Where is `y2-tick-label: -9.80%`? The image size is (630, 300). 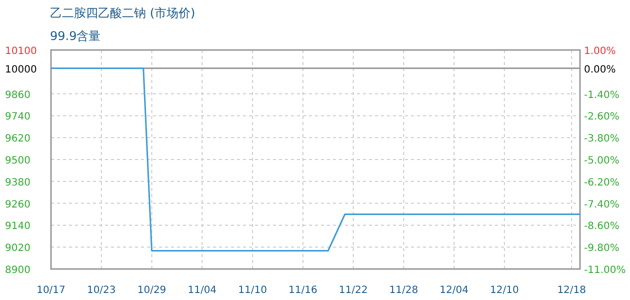
y2-tick-label: -9.80% is located at coordinates (602, 248).